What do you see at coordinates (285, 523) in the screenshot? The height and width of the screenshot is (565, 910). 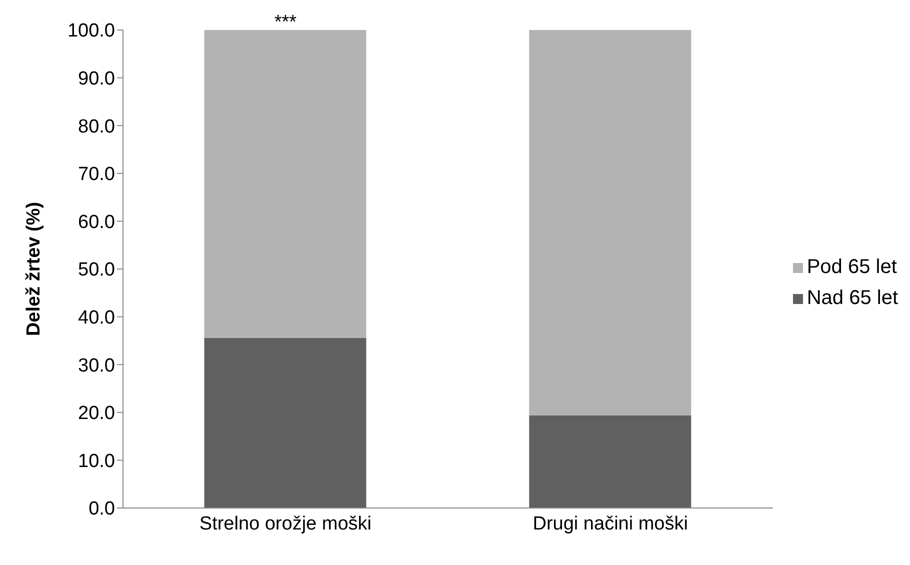 I see `x-tick-label: Strelno orožje moški` at bounding box center [285, 523].